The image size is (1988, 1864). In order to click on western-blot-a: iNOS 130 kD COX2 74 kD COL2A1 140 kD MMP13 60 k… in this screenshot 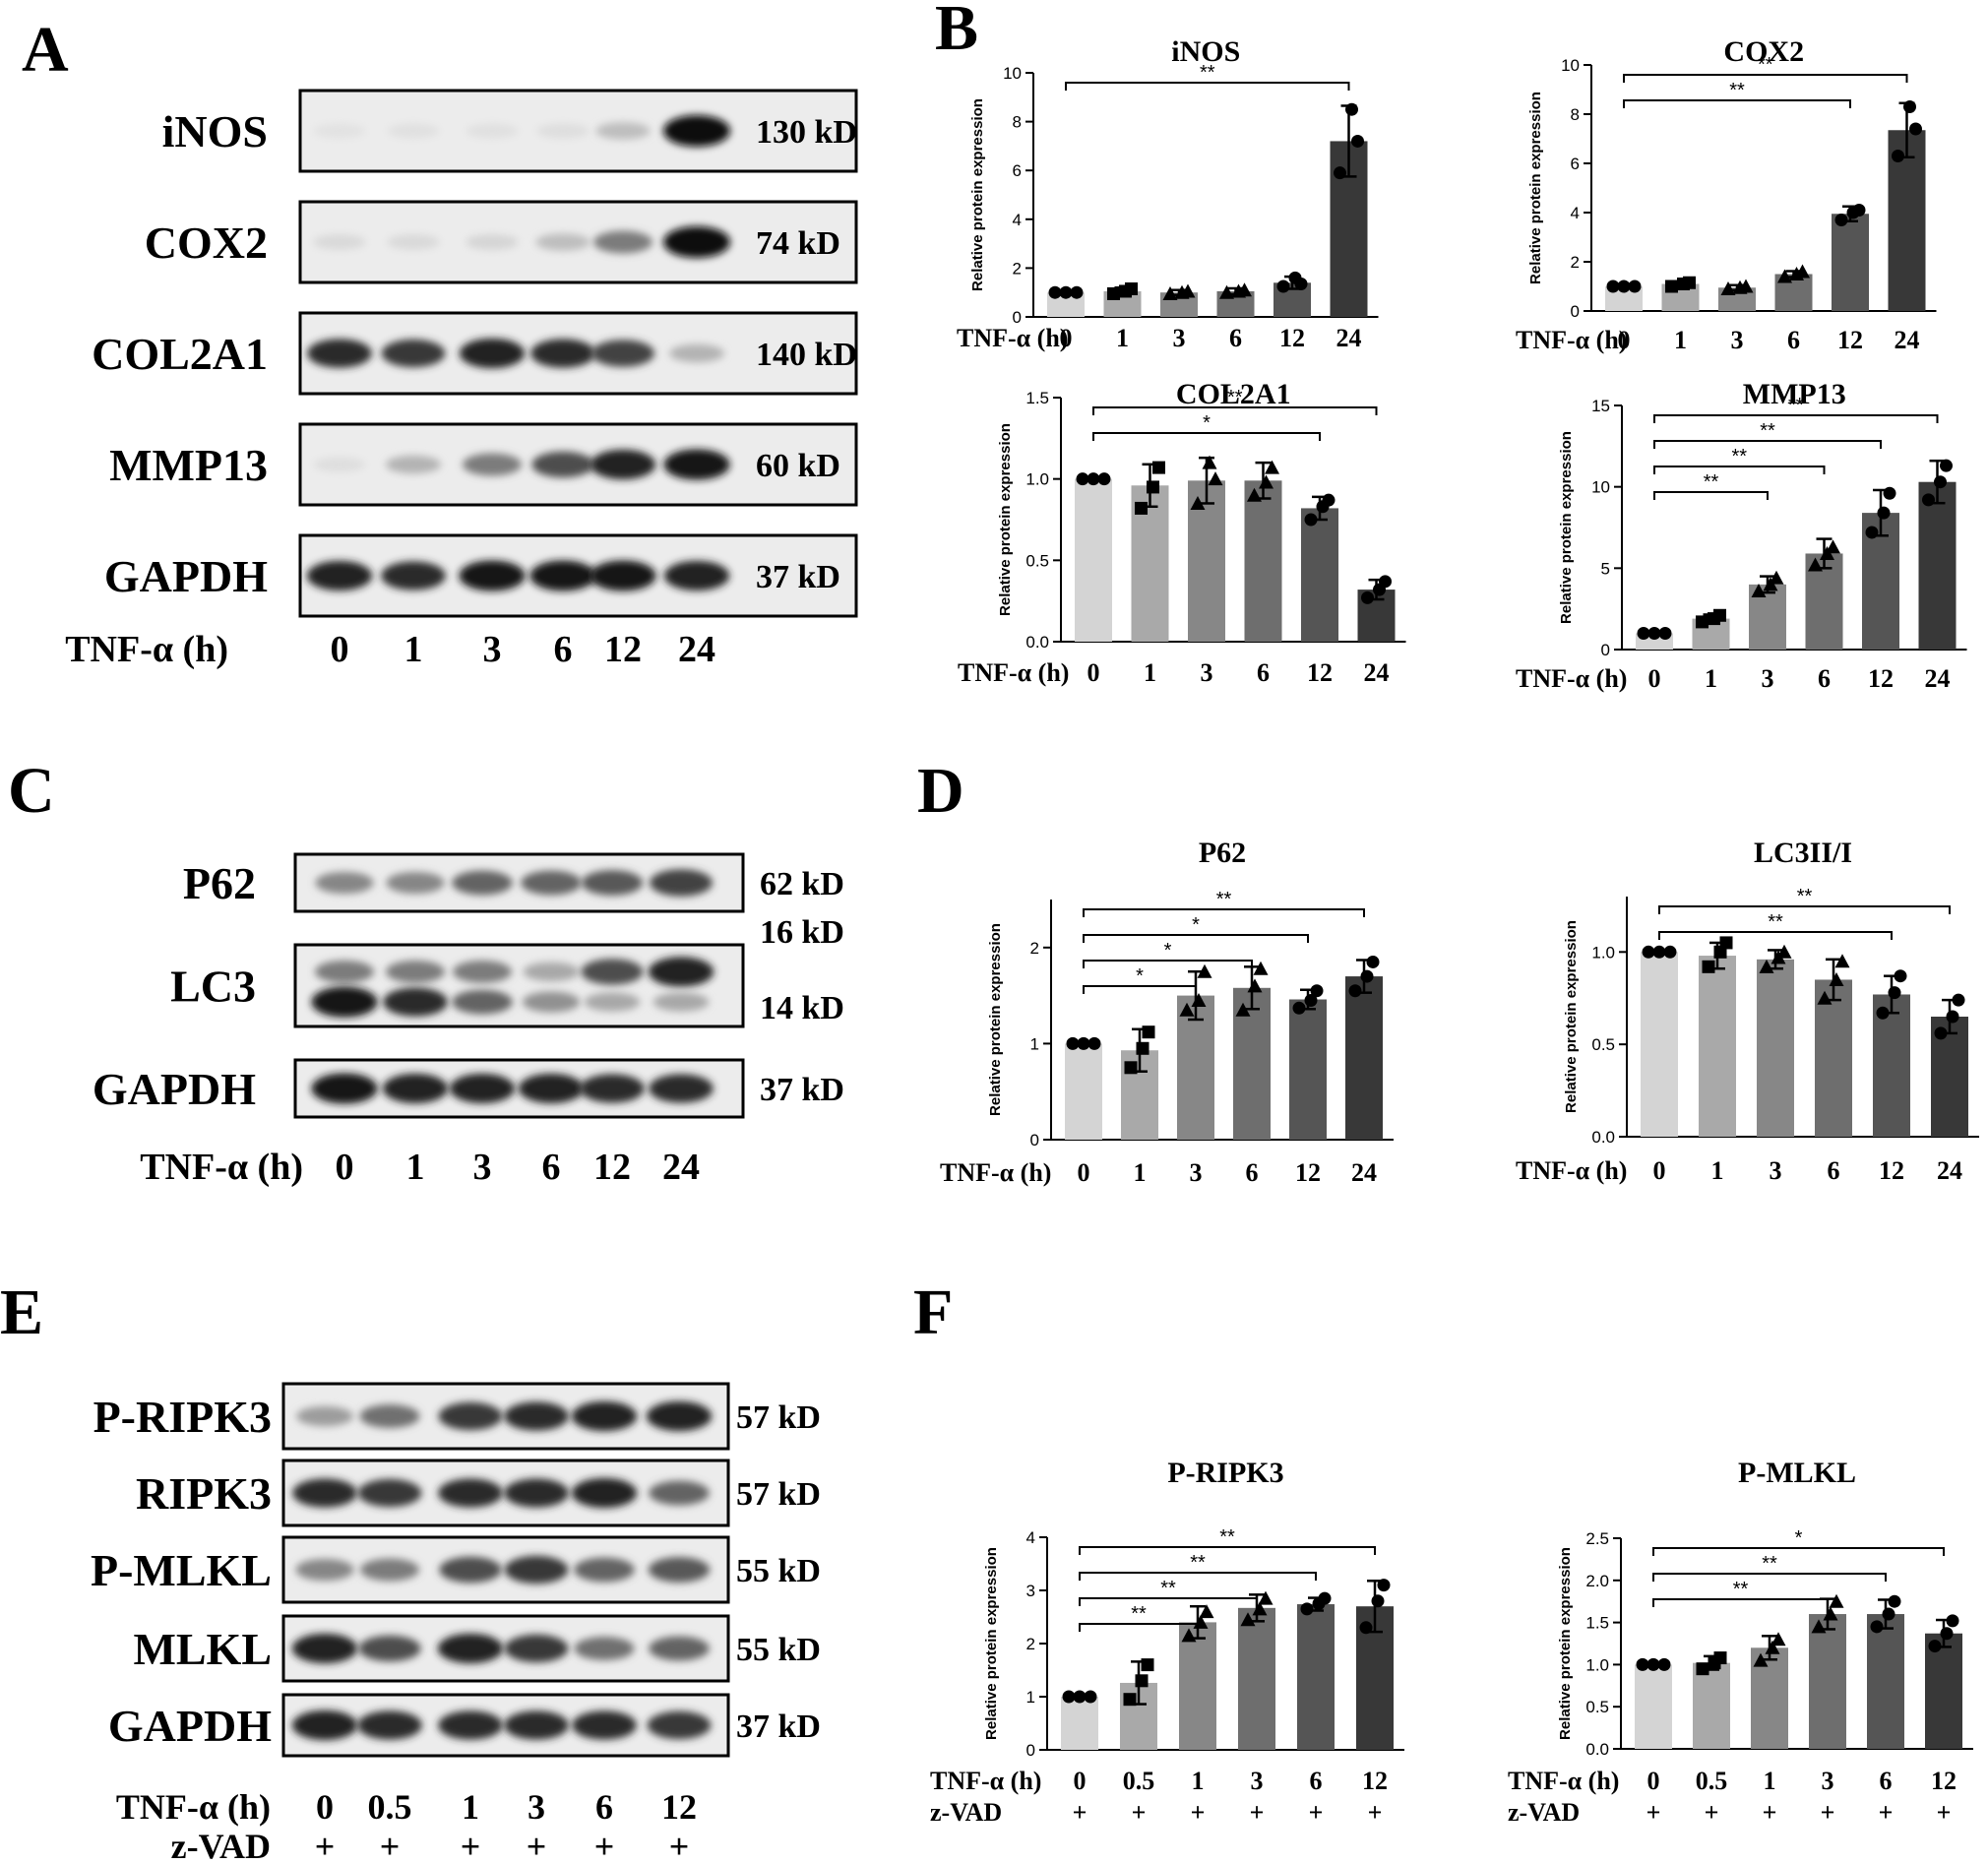, I will do `click(462, 379)`.